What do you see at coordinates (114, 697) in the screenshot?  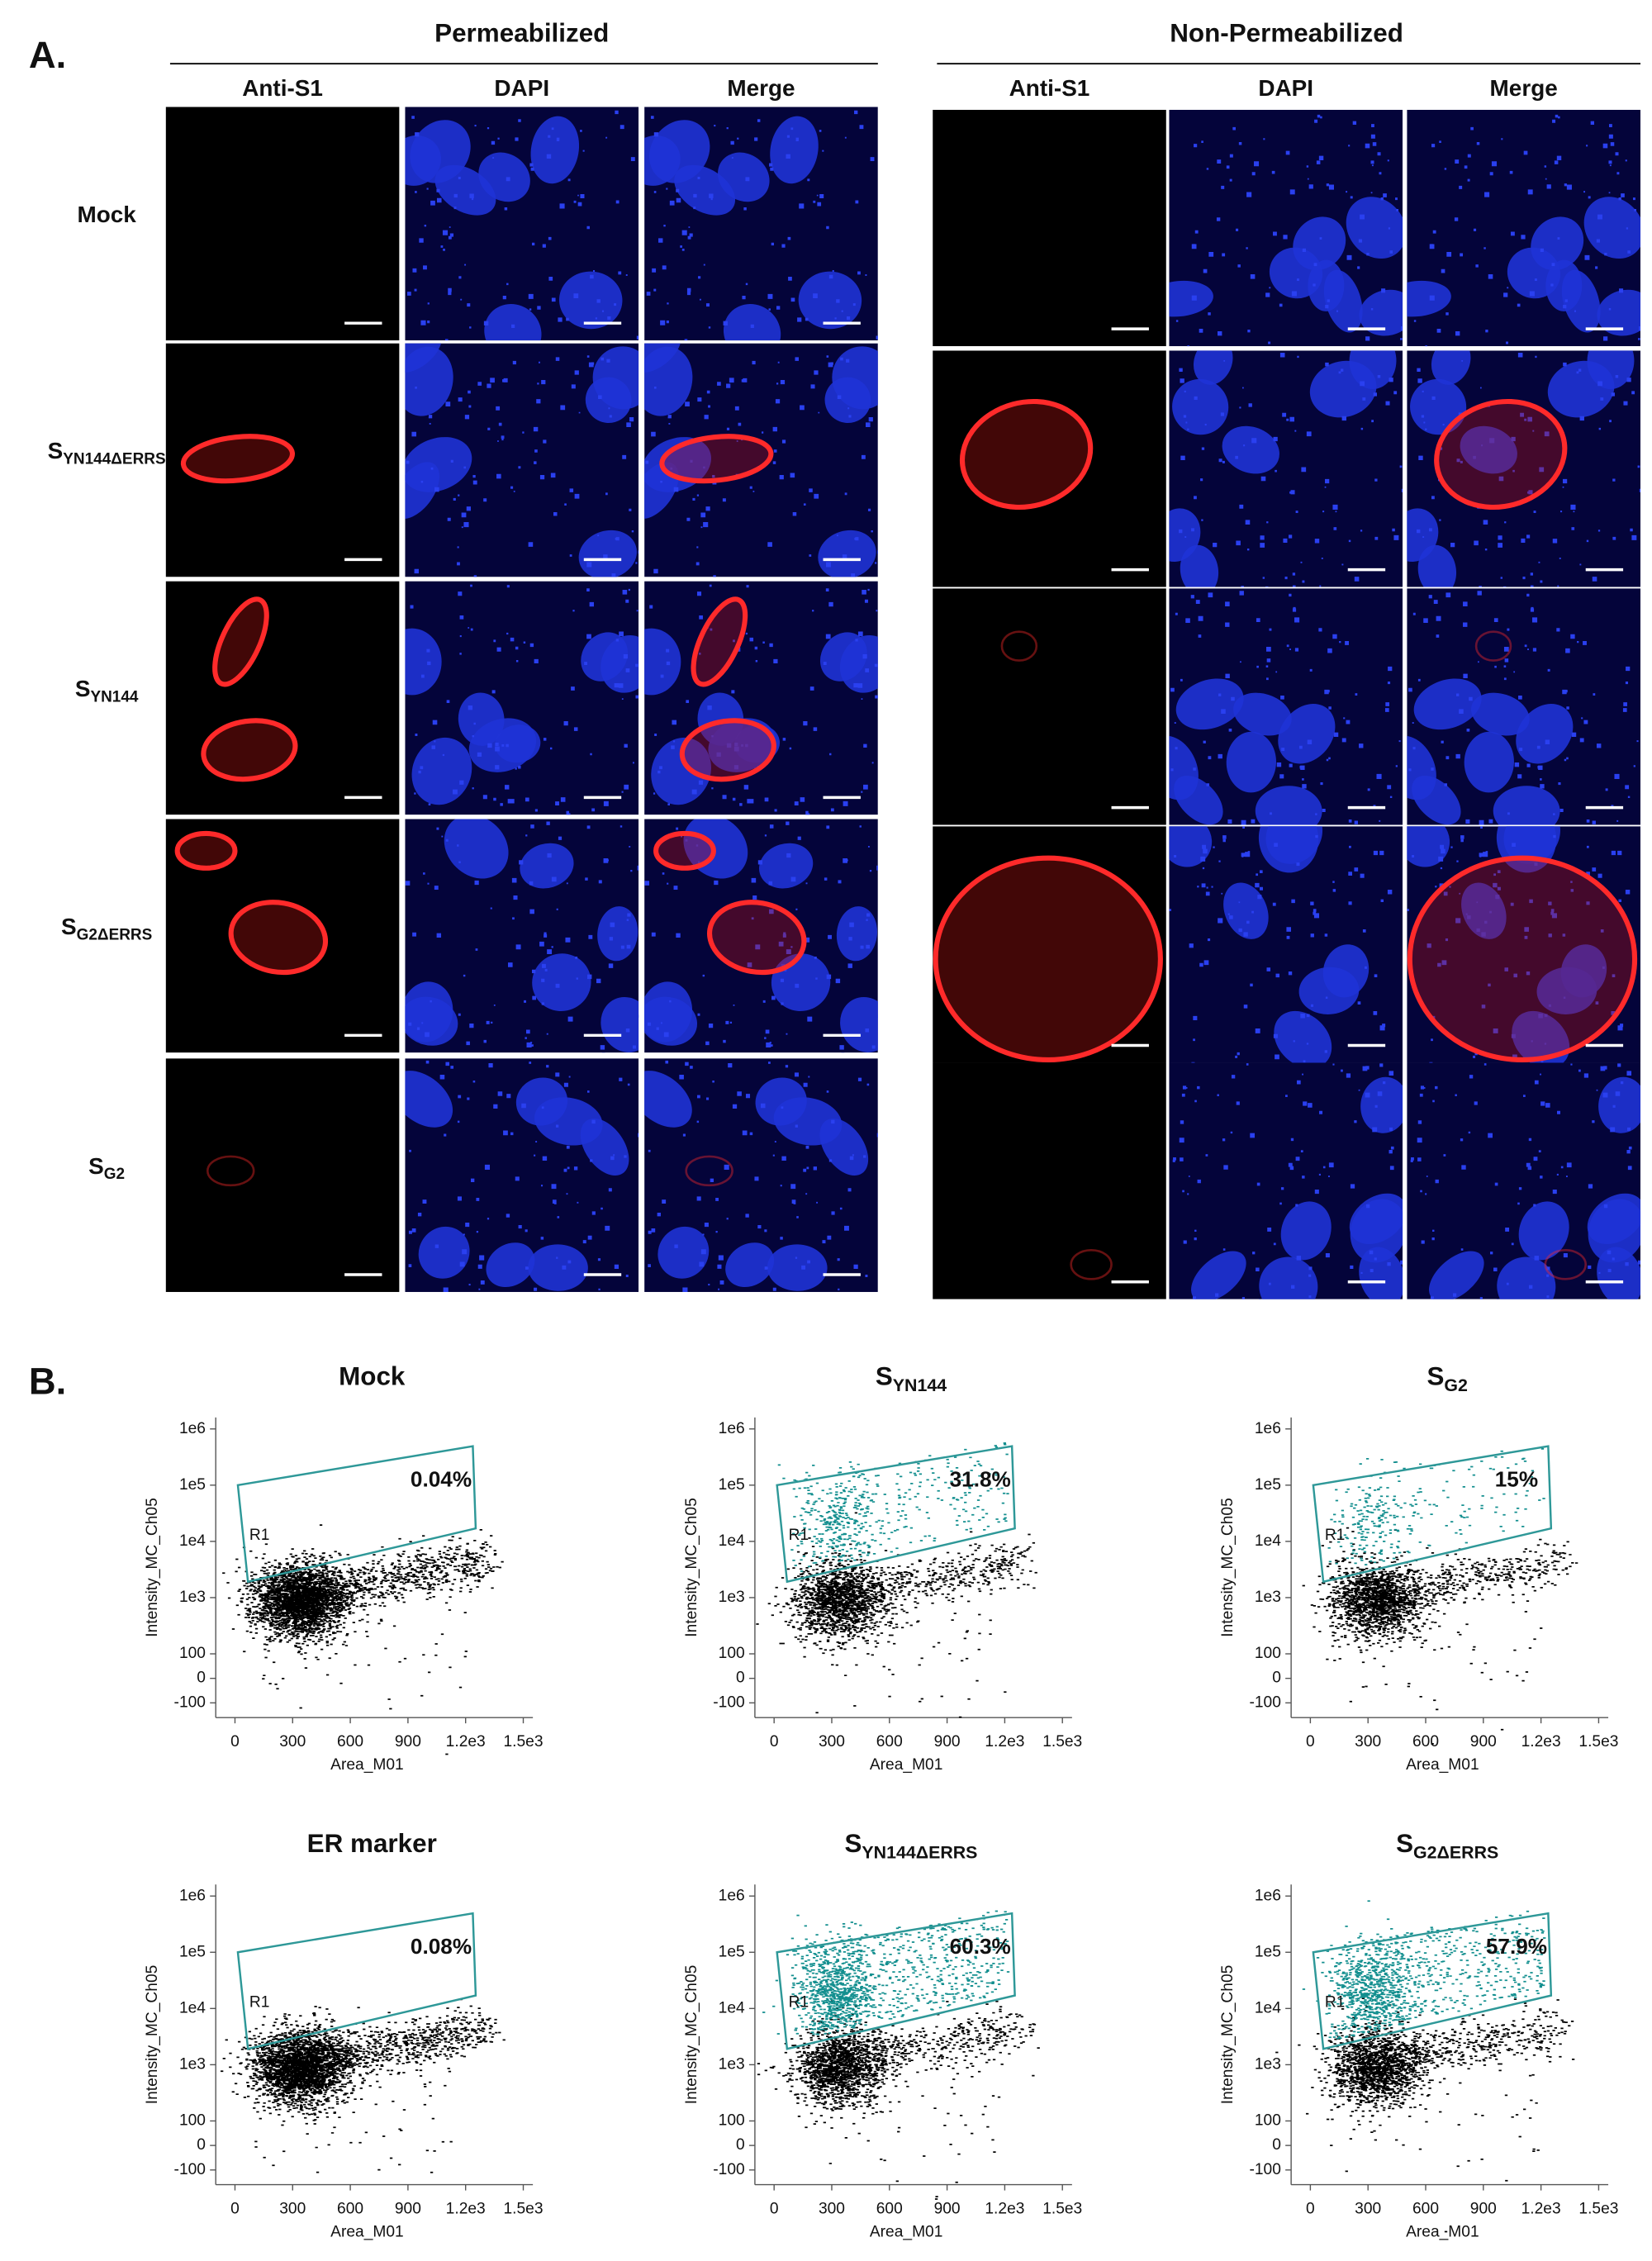 I see `row-label-sub: YN144` at bounding box center [114, 697].